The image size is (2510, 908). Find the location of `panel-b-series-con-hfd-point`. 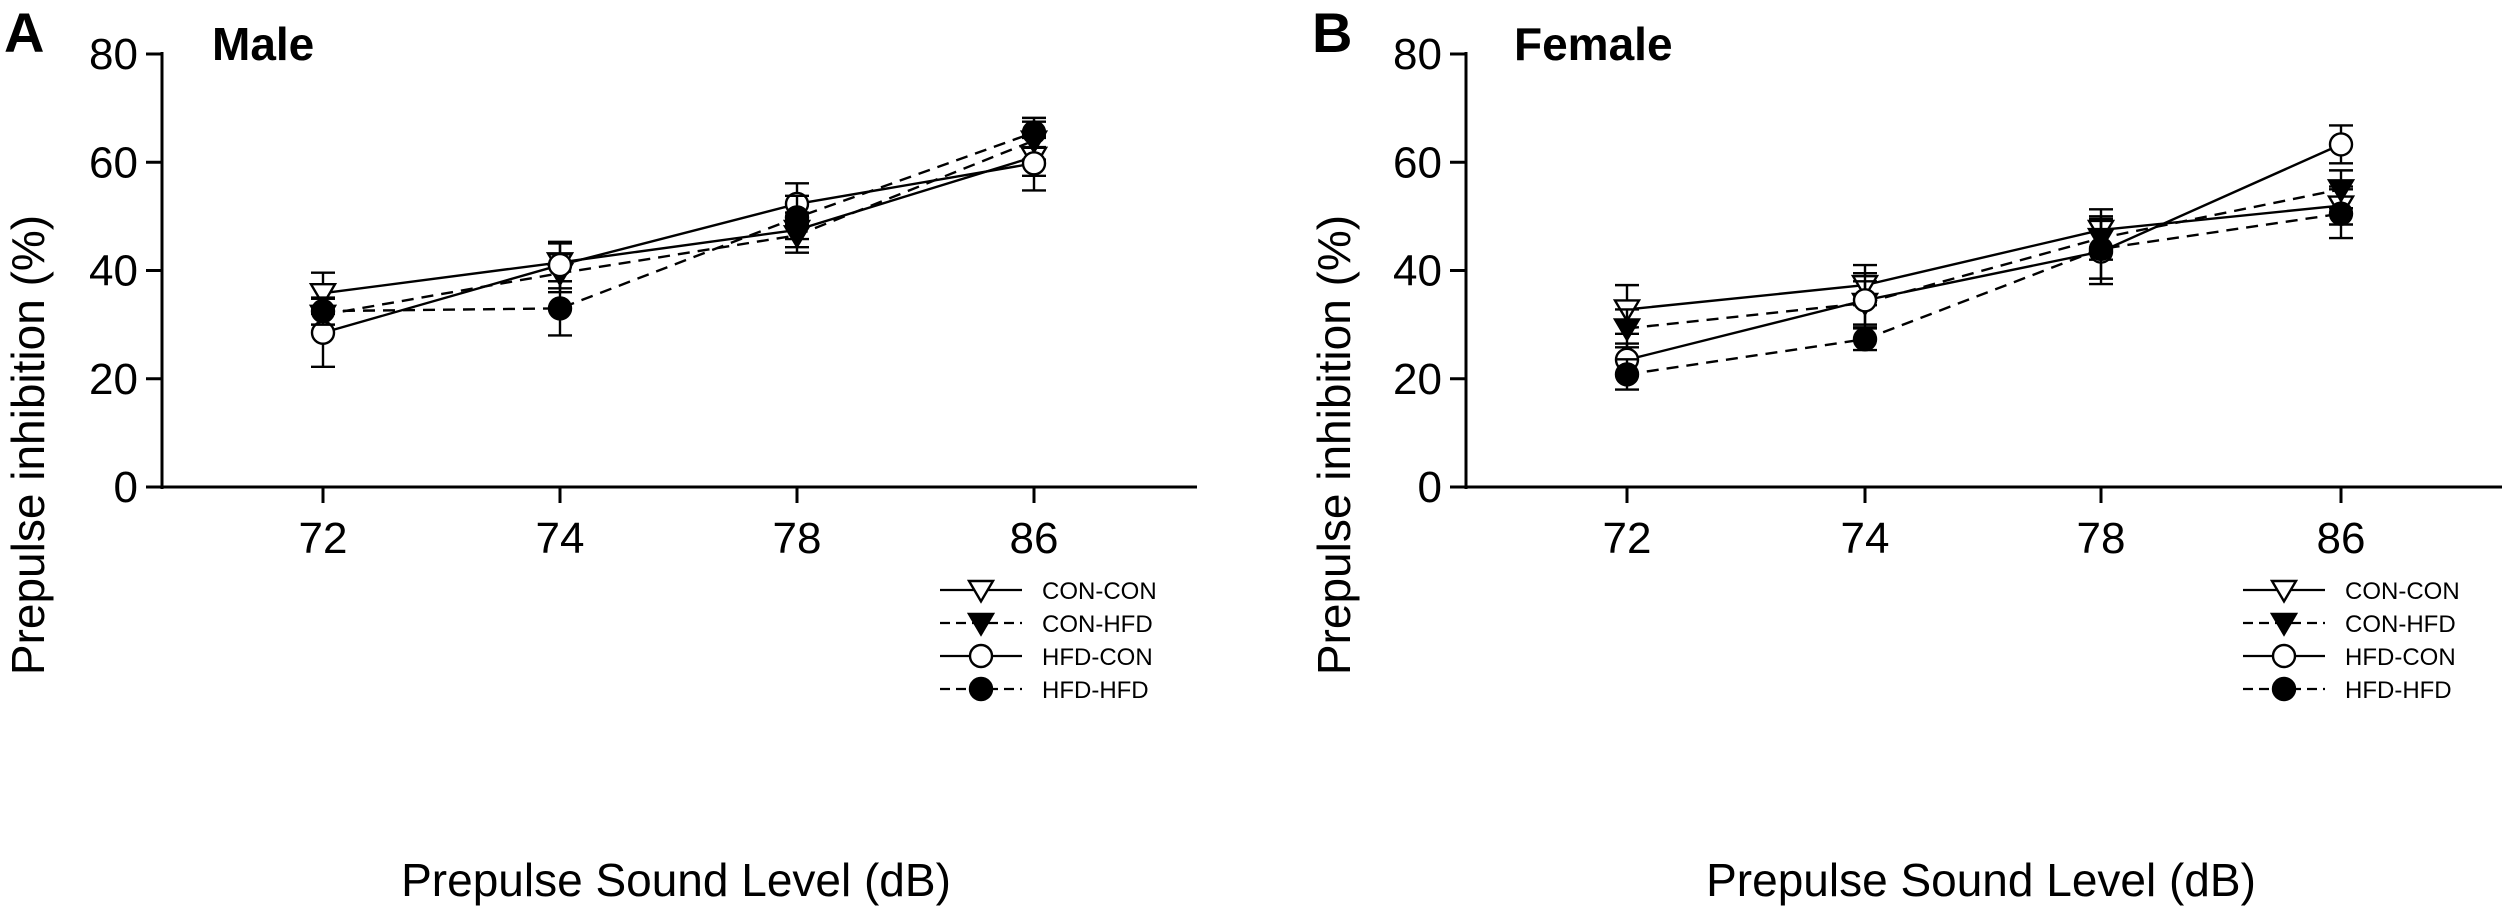

panel-b-series-con-hfd-point is located at coordinates (1627, 330).